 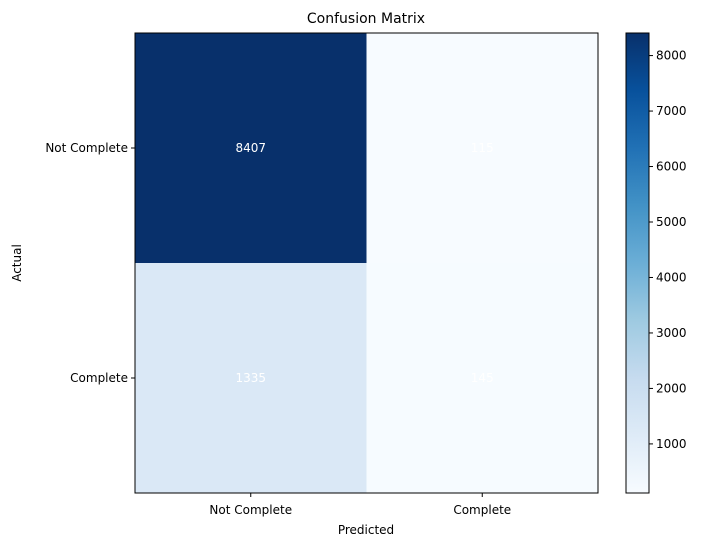 What do you see at coordinates (671, 222) in the screenshot?
I see `colorbar-tick-label: 5000` at bounding box center [671, 222].